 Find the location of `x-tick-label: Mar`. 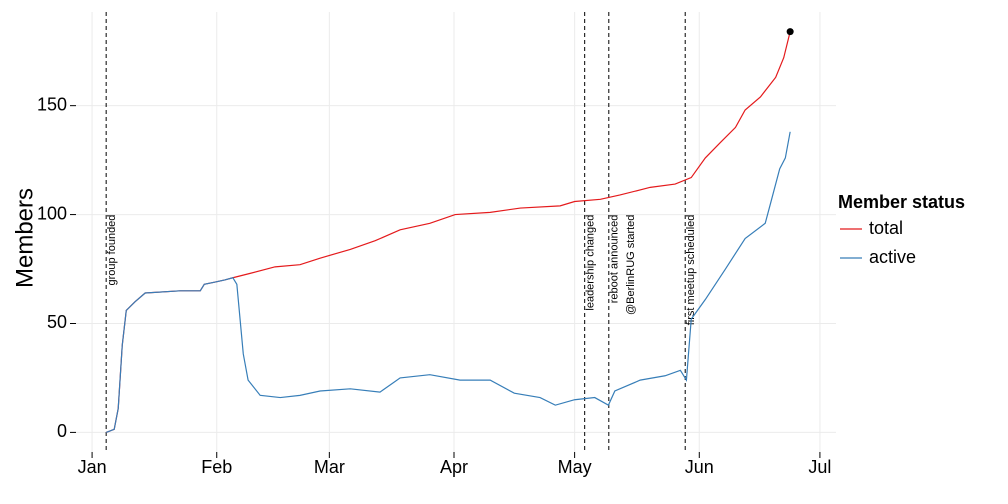

x-tick-label: Mar is located at coordinates (329, 467).